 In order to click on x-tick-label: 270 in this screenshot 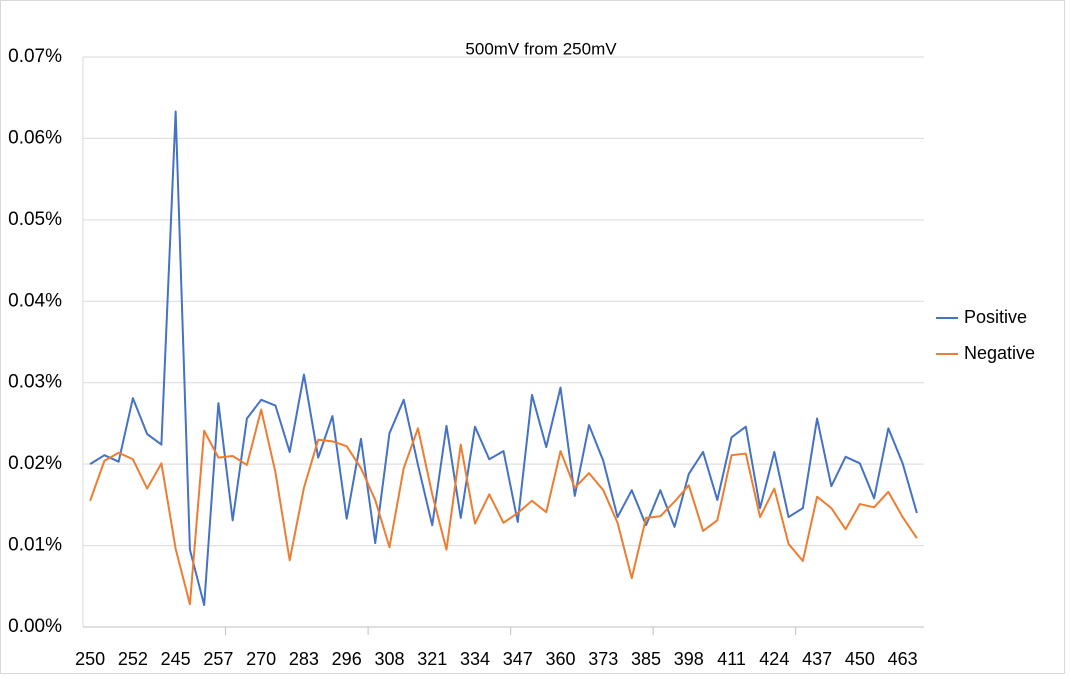, I will do `click(261, 659)`.